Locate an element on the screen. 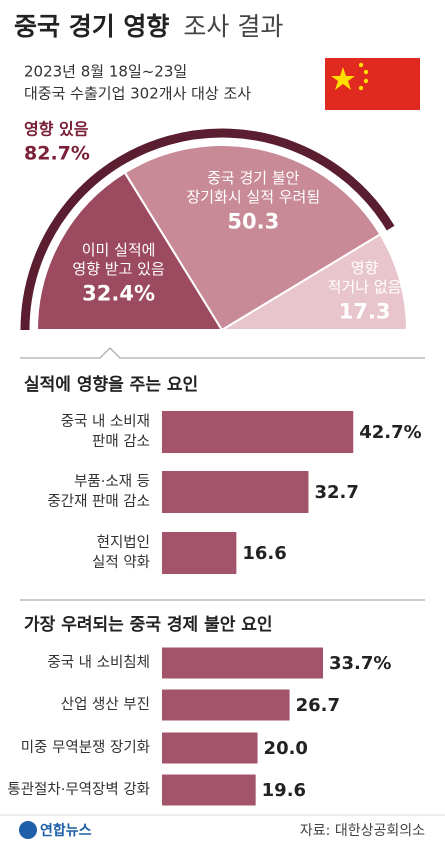 This screenshot has height=849, width=445. china-flag is located at coordinates (372, 84).